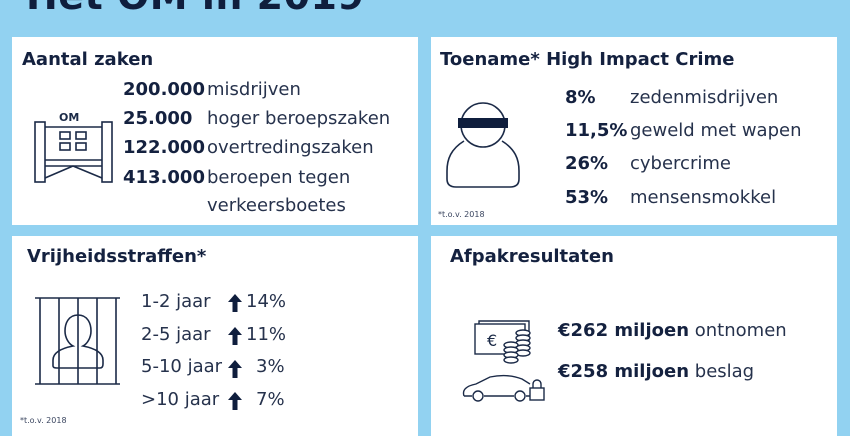 Image resolution: width=850 pixels, height=436 pixels. I want to click on list-item: 200.000, so click(164, 90).